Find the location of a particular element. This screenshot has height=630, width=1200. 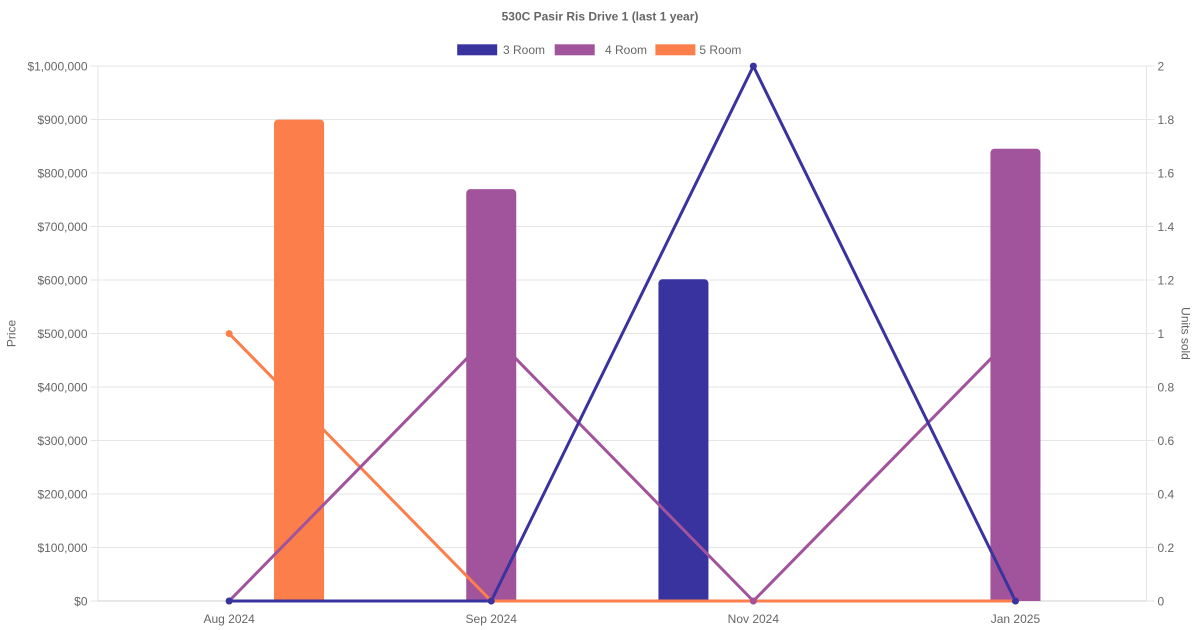

svg-text:530C Pasir Ris Drive 1 (last 1: 530C Pasir Ris Drive 1 (last 1 year) is located at coordinates (600, 17).